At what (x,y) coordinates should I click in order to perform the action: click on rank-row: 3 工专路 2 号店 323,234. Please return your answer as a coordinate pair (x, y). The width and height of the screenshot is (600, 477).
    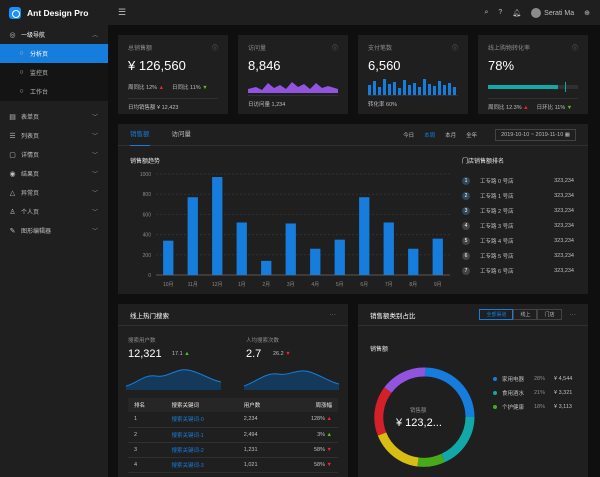
    Looking at the image, I should click on (518, 210).